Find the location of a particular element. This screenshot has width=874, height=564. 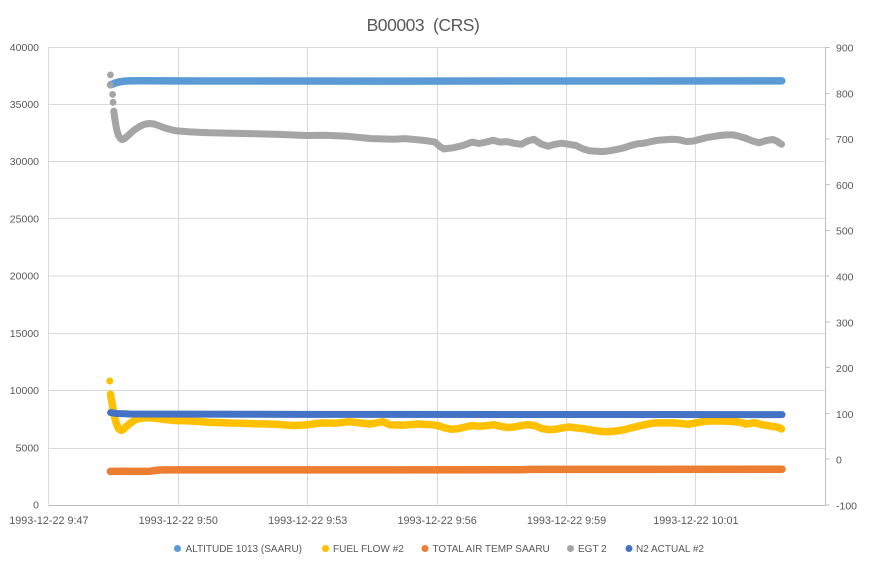

svg-text: 15000 is located at coordinates (24, 334).